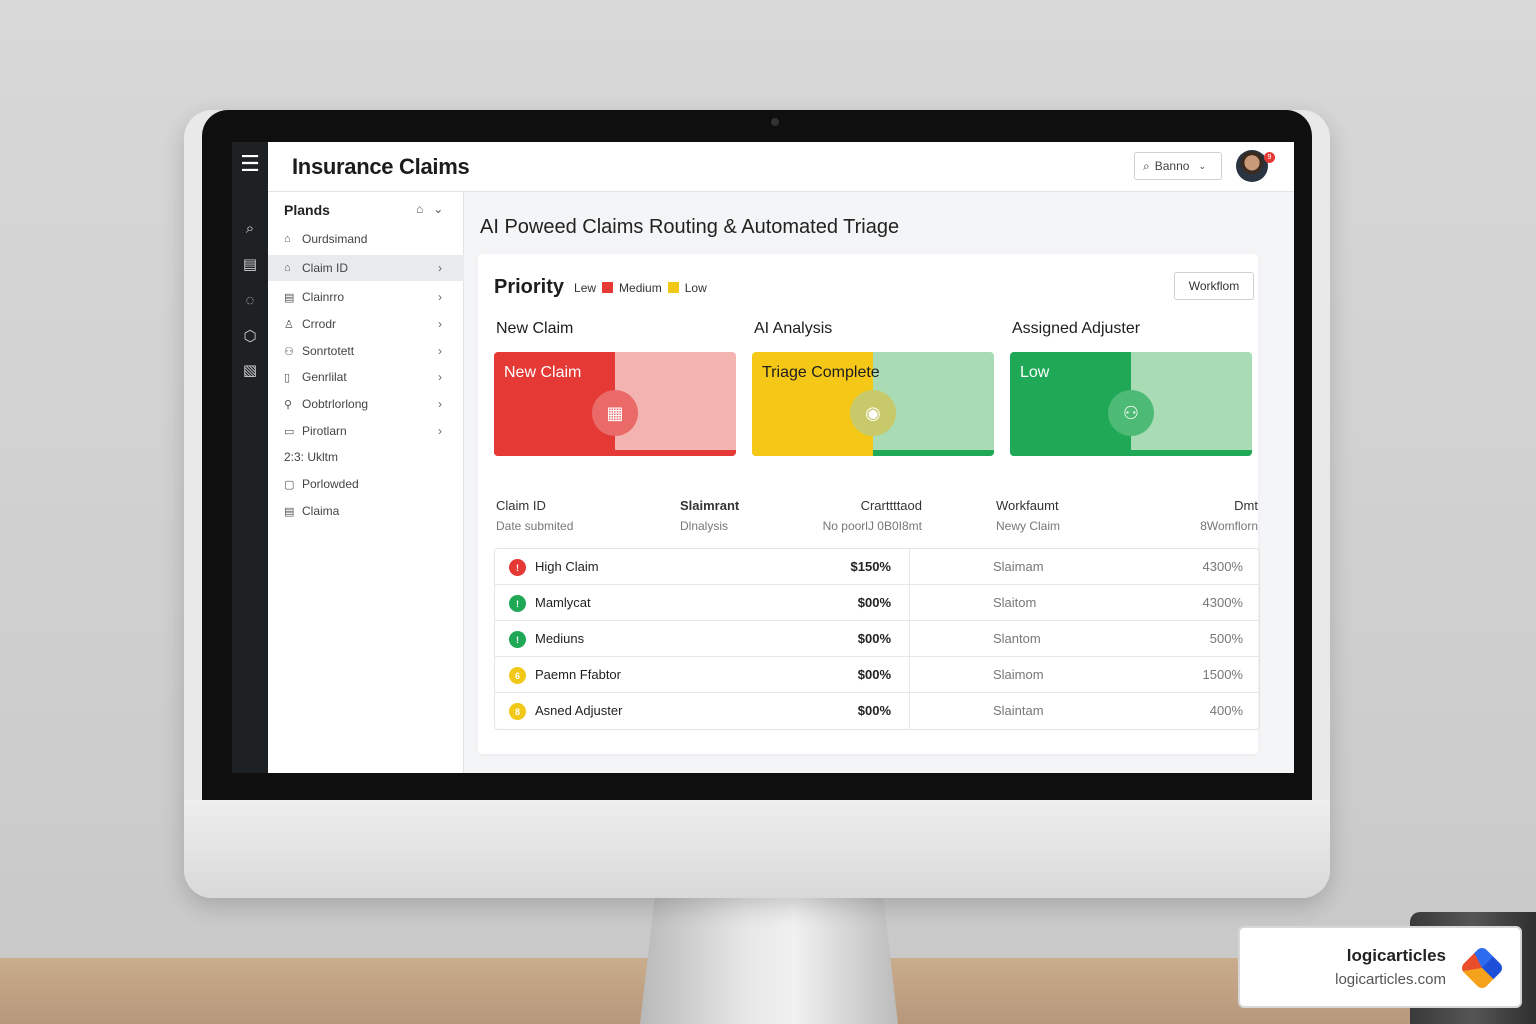  What do you see at coordinates (366, 324) in the screenshot?
I see `sidebar-item: ♙ Crrodr ›` at bounding box center [366, 324].